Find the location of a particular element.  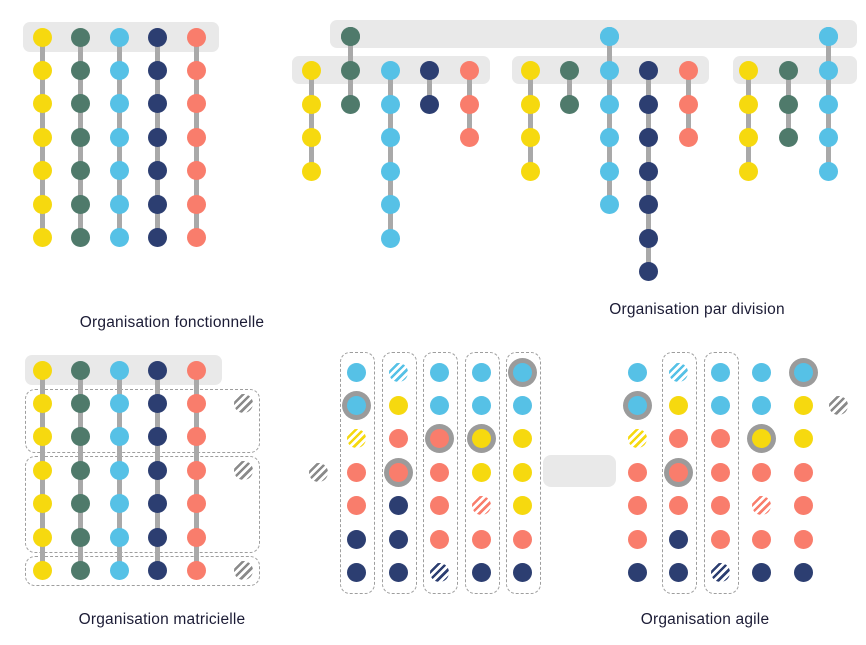

chapter-box is located at coordinates (721, 472).